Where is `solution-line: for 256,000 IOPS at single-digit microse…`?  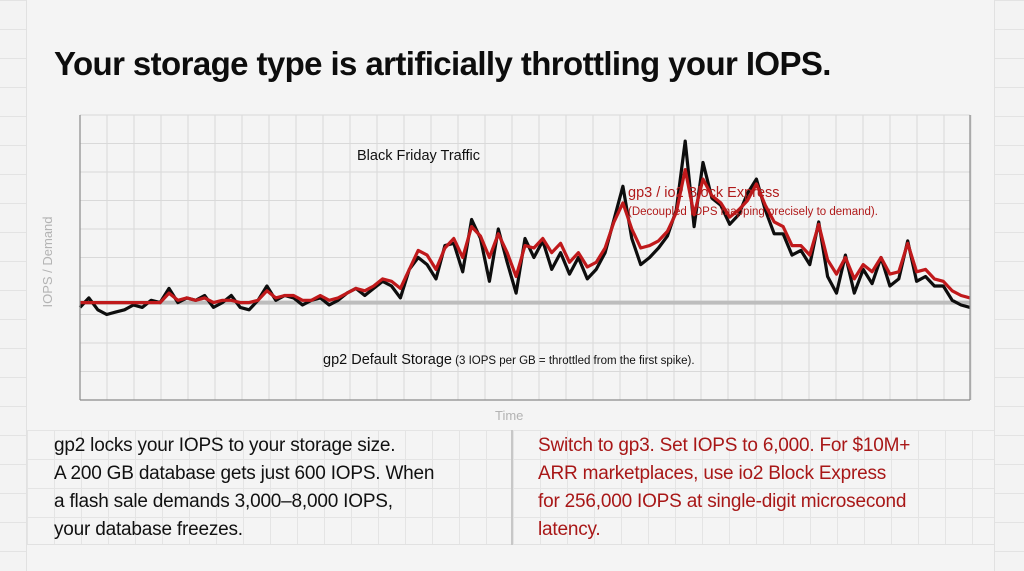
solution-line: for 256,000 IOPS at single-digit microse… is located at coordinates (722, 501).